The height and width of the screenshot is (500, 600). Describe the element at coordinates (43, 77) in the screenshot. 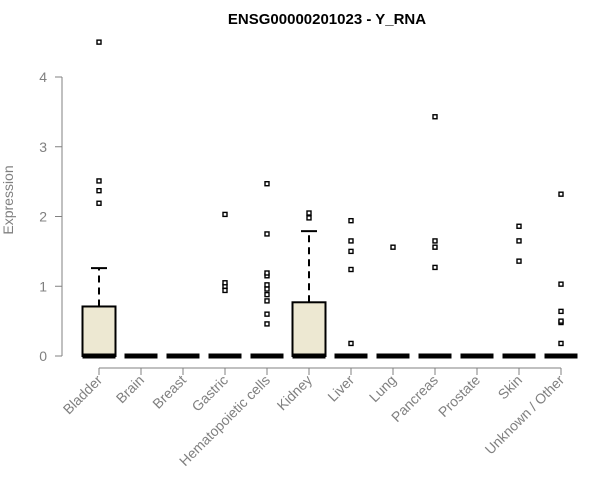

I see `y-tick-label: 4` at that location.